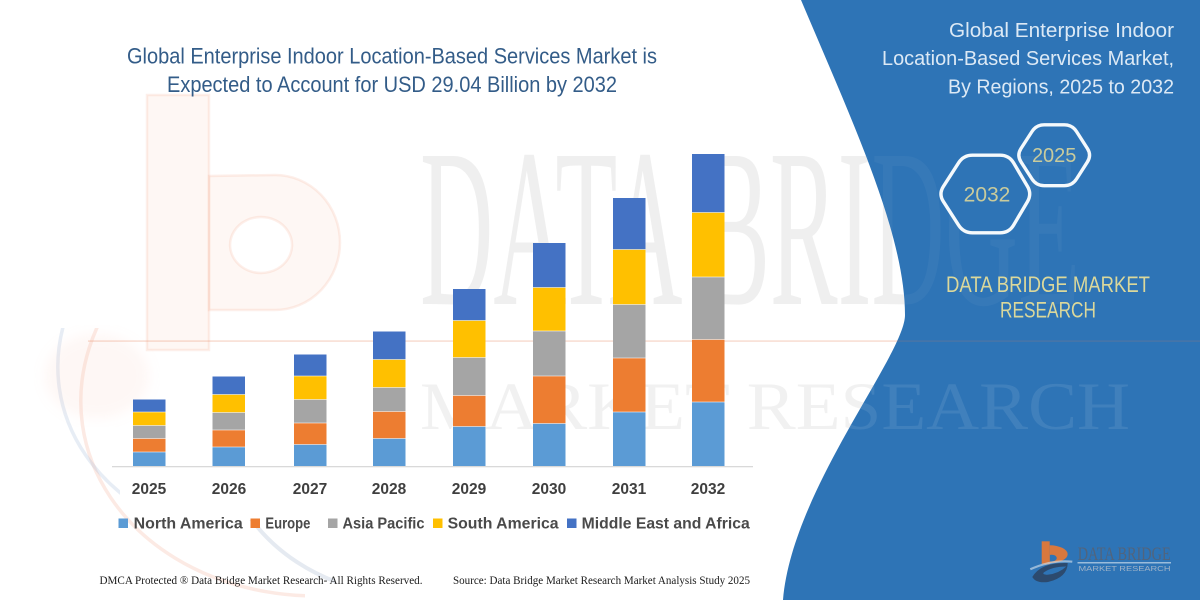 The width and height of the screenshot is (1200, 600). What do you see at coordinates (229, 489) in the screenshot?
I see `svg-text: 2026` at bounding box center [229, 489].